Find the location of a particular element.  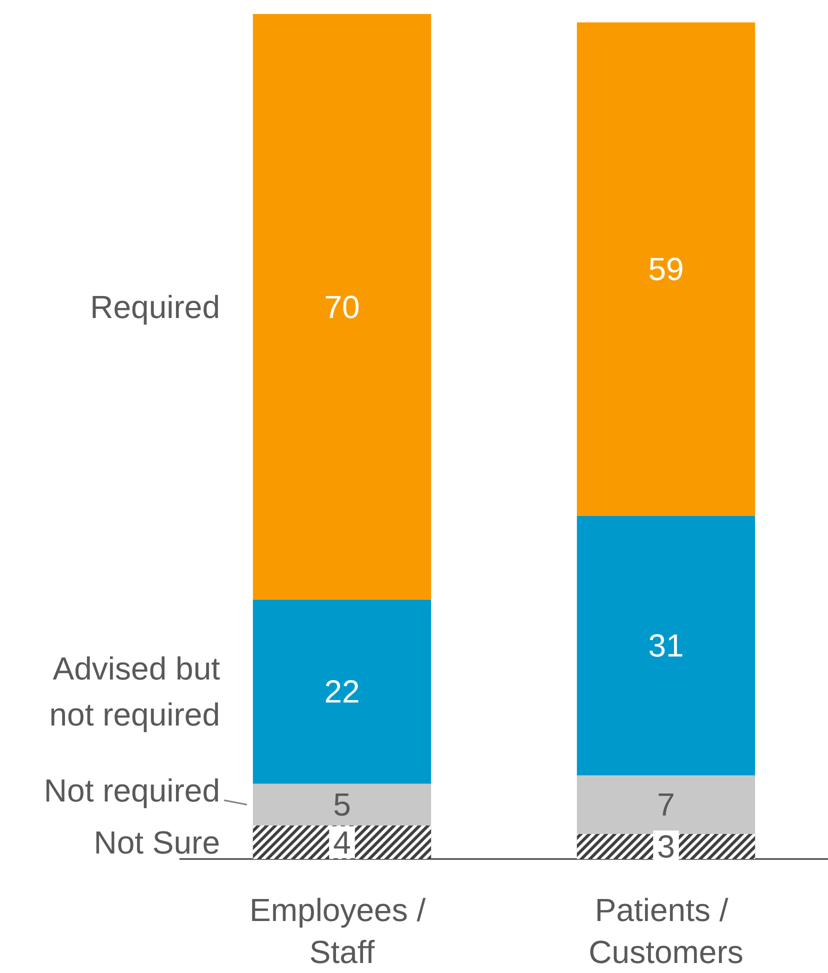

series-label: Required is located at coordinates (155, 306).